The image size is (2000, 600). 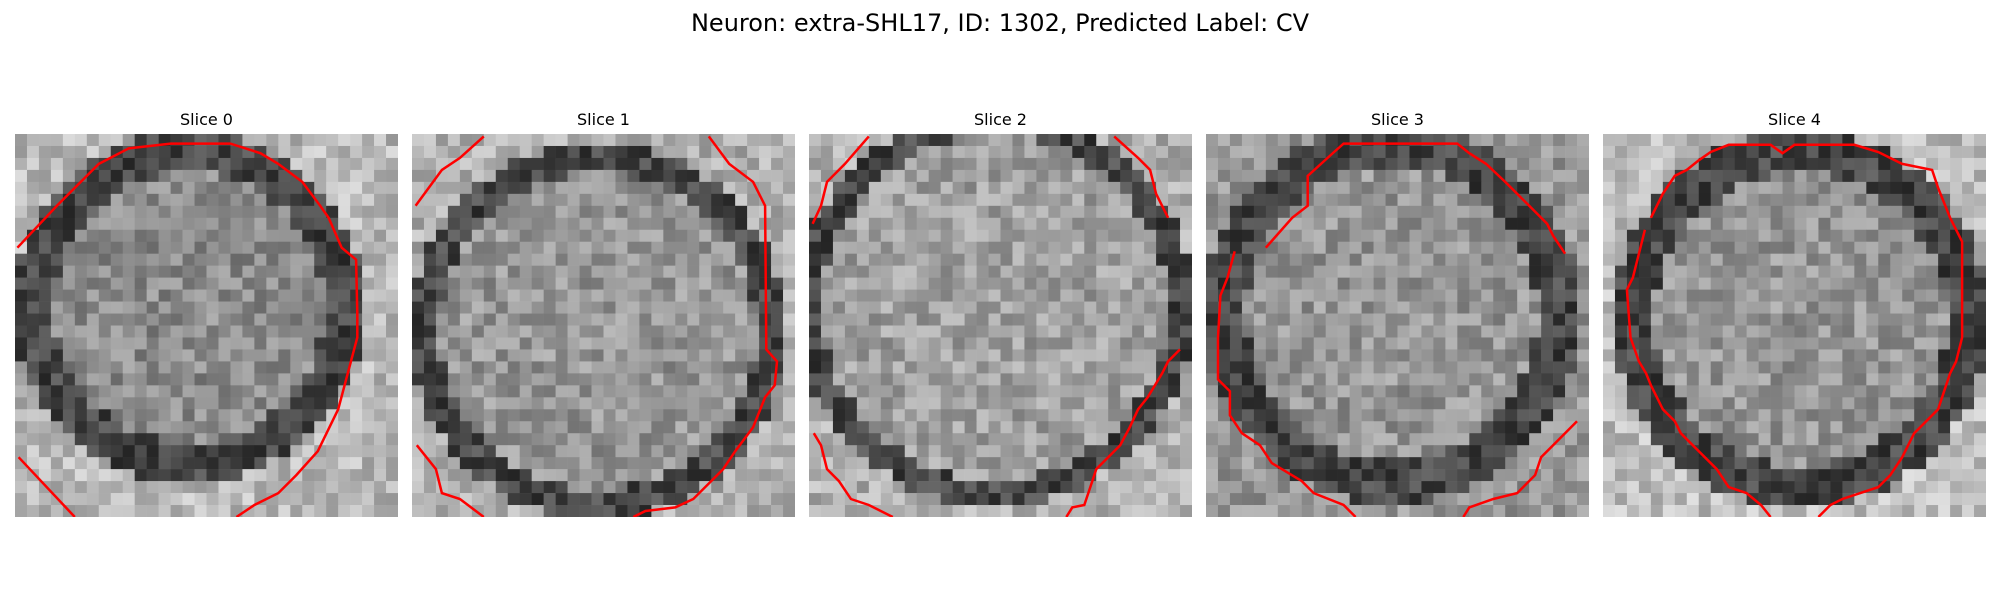 What do you see at coordinates (1000, 119) in the screenshot?
I see `slice-title: Slice 2` at bounding box center [1000, 119].